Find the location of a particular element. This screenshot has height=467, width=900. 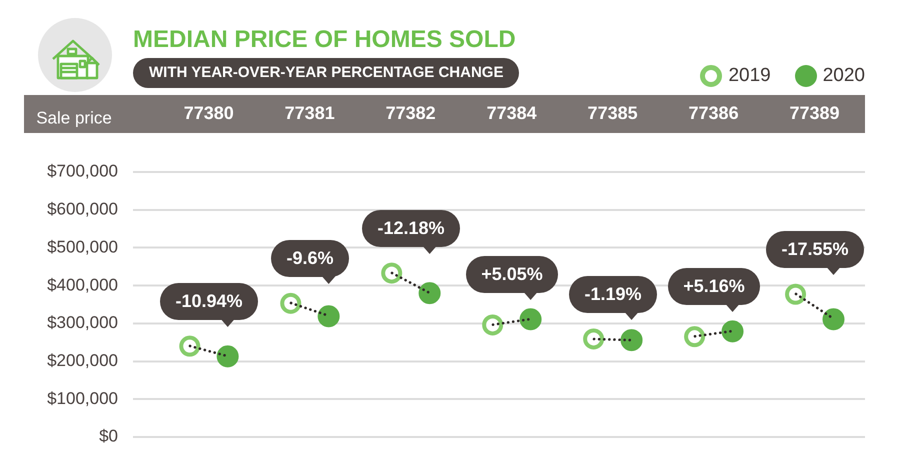

y-tick-label: $300,000 is located at coordinates (82, 322).